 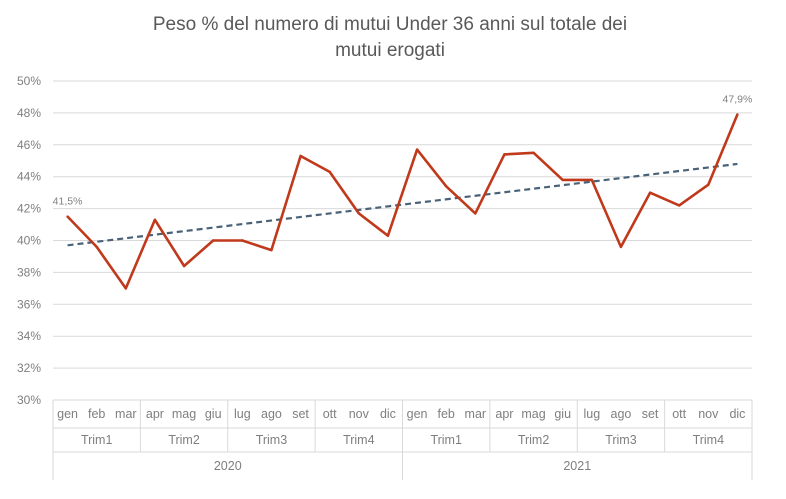 I want to click on y-axis-ticks: 30% 32% 34% 36% 38% 40% 42% 44% 46% 48% 50%, so click(x=29, y=240).